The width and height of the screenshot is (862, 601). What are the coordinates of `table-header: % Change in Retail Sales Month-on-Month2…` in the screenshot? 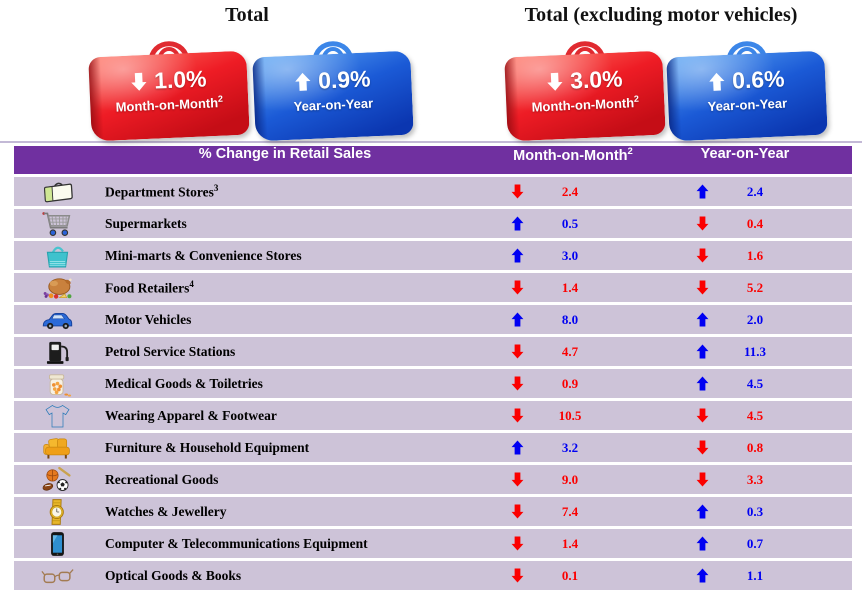 It's located at (433, 160).